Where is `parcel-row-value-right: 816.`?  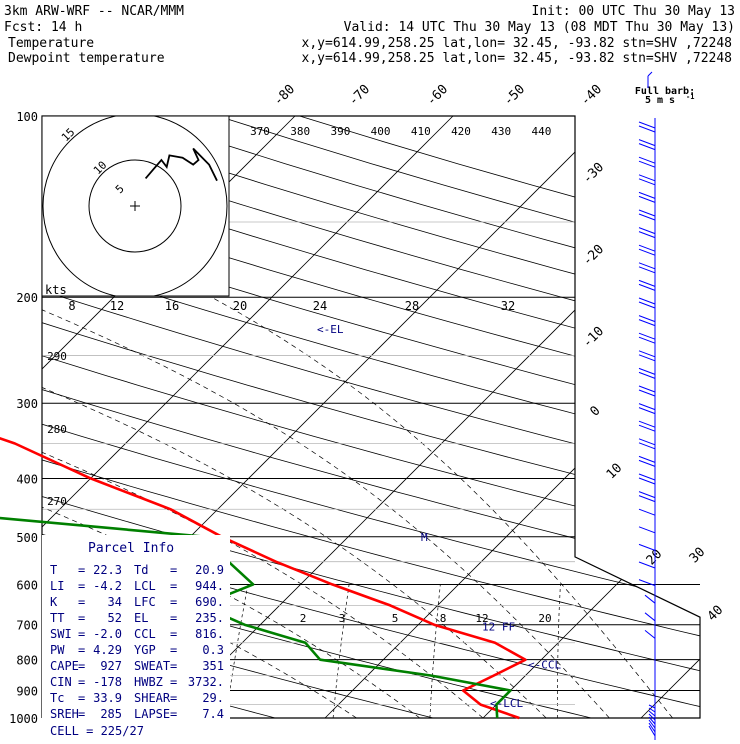
parcel-row-value-right: 816. is located at coordinates (209, 634).